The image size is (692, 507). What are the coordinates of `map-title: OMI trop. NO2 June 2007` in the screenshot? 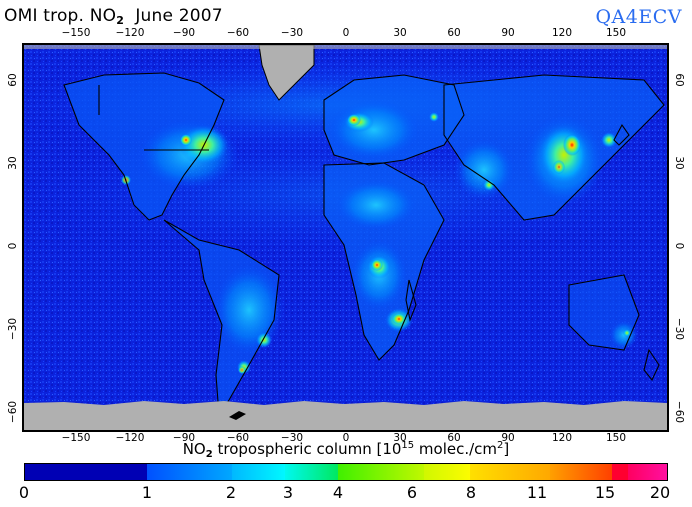 It's located at (113, 16).